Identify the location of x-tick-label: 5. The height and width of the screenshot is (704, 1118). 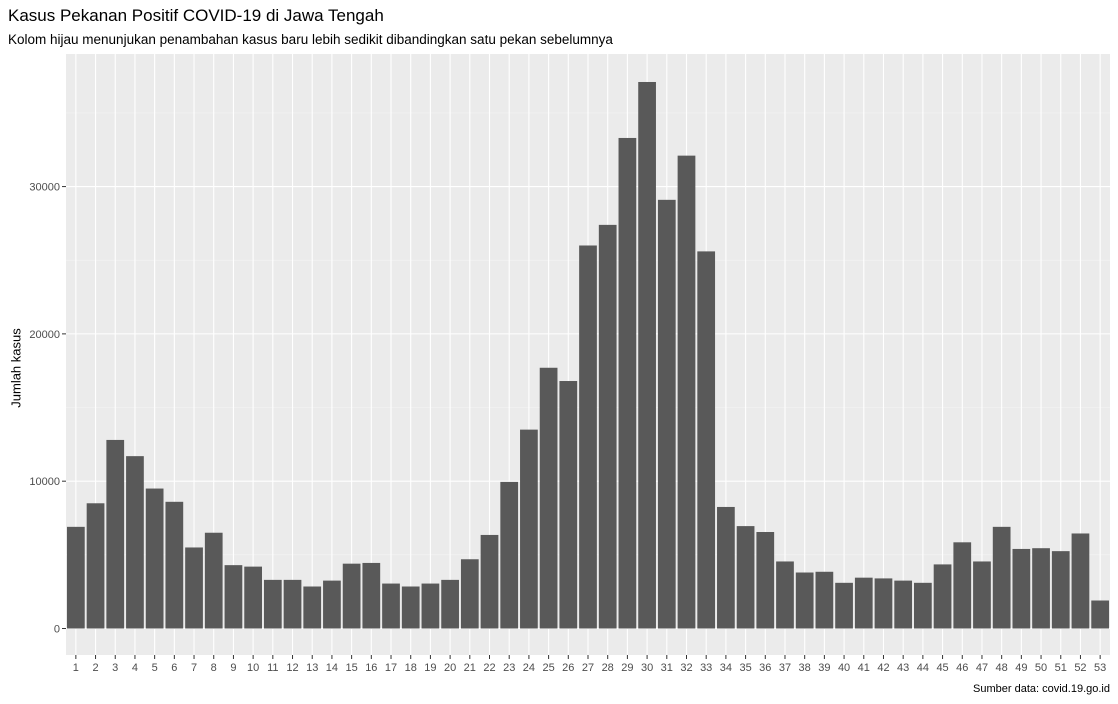
(155, 668).